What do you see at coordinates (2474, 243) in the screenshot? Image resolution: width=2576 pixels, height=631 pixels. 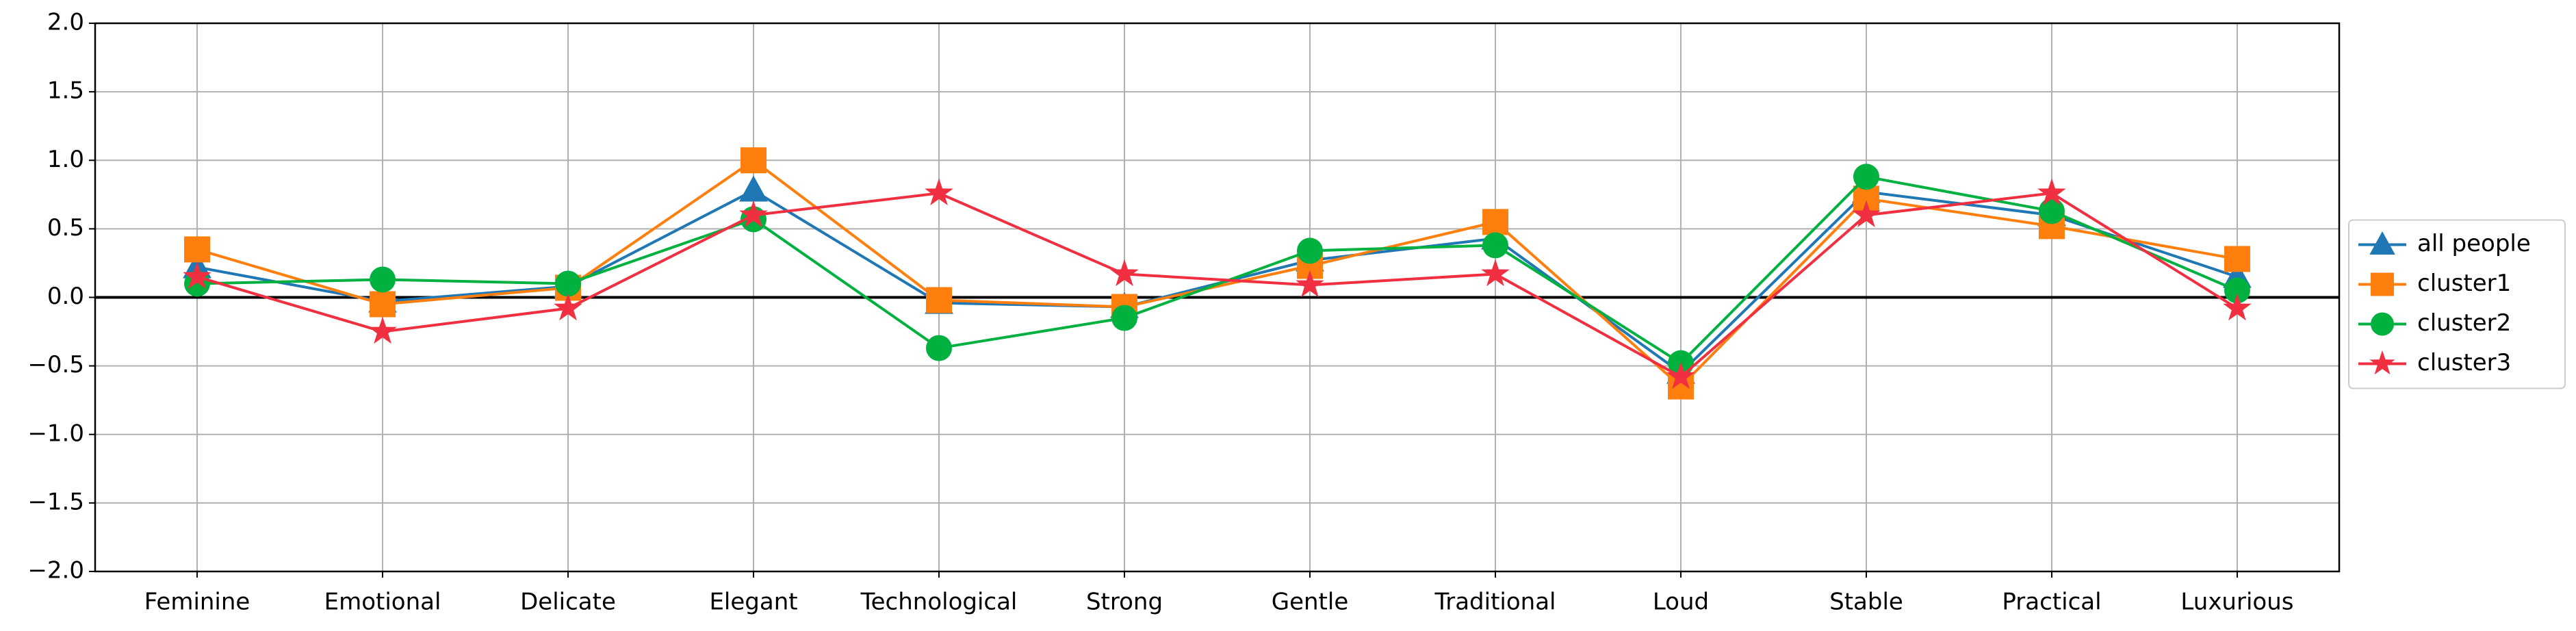 I see `legend-label: all people` at bounding box center [2474, 243].